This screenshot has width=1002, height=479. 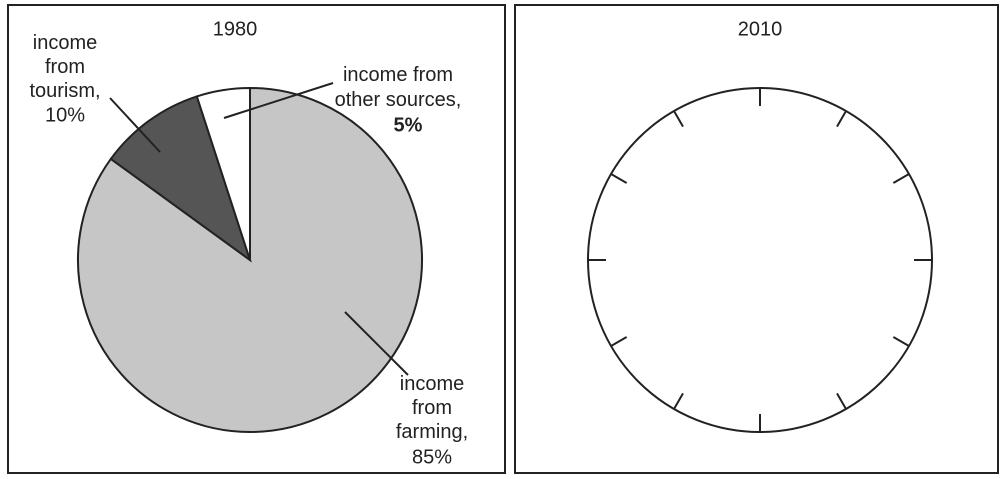 I want to click on value-label: 5%, so click(x=408, y=125).